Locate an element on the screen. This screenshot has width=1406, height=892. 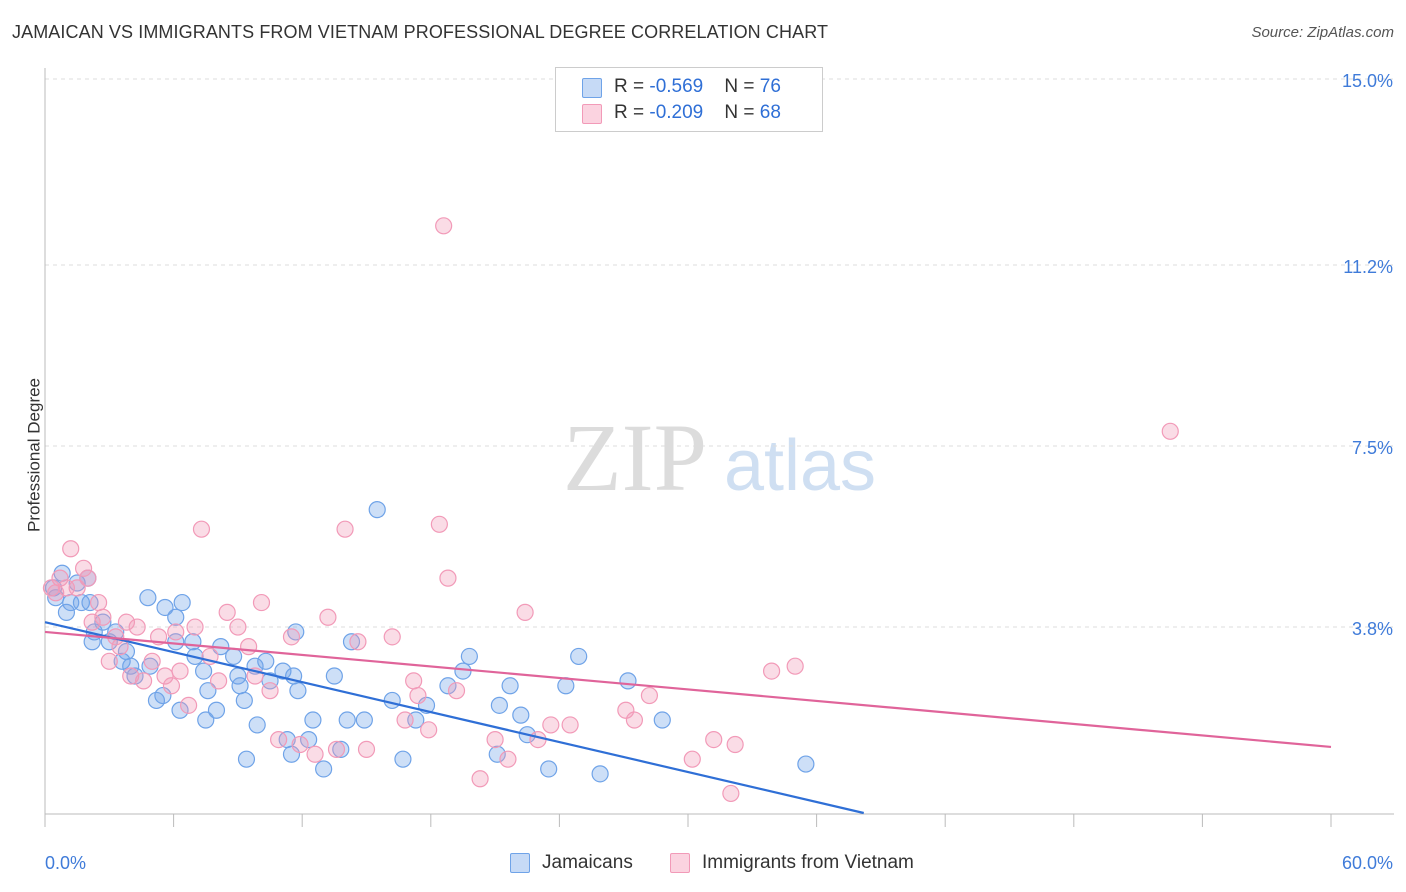
y-tick-label: 11.2% is located at coordinates (1368, 267).